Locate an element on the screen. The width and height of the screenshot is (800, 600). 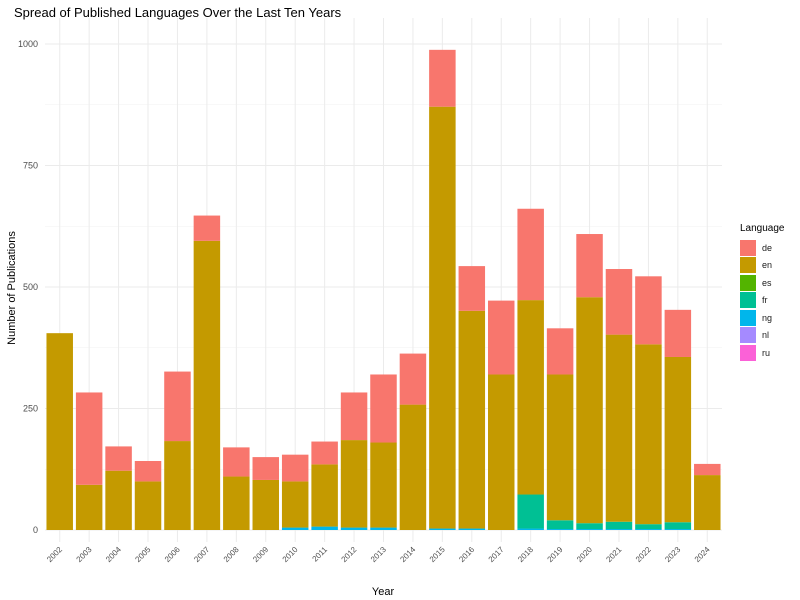
bar-en-2003 is located at coordinates (89, 507).